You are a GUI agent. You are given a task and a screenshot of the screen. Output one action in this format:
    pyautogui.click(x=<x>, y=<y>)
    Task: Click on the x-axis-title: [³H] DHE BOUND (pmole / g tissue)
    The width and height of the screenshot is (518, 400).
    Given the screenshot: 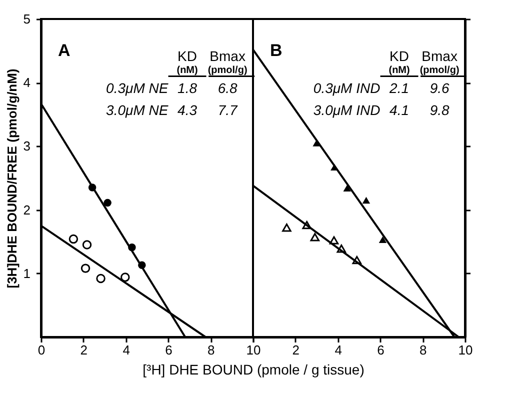 What is the action you would take?
    pyautogui.click(x=253, y=370)
    